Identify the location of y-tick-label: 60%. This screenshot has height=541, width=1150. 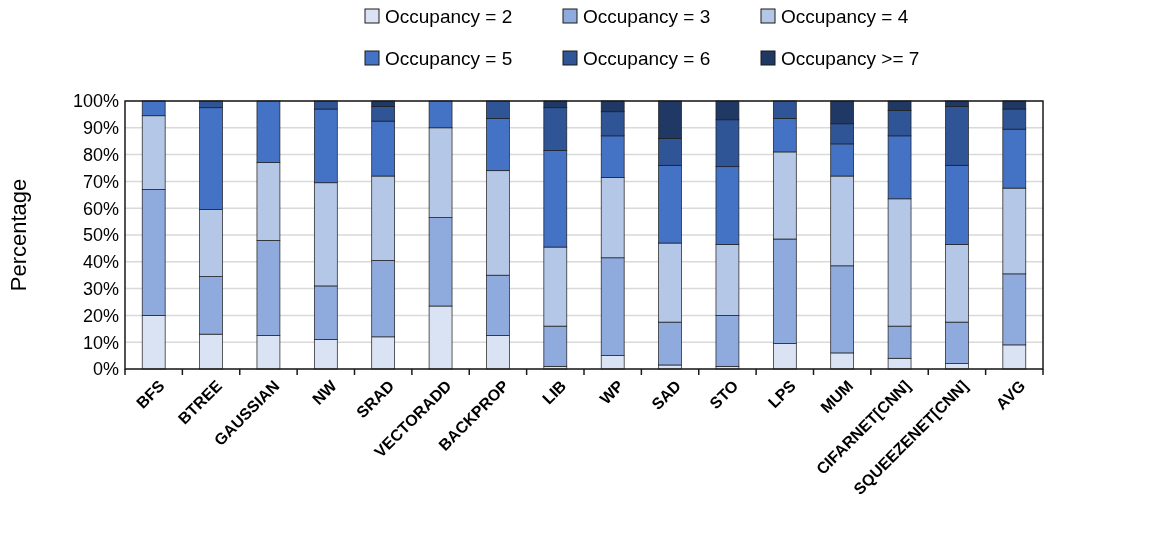
(100, 208).